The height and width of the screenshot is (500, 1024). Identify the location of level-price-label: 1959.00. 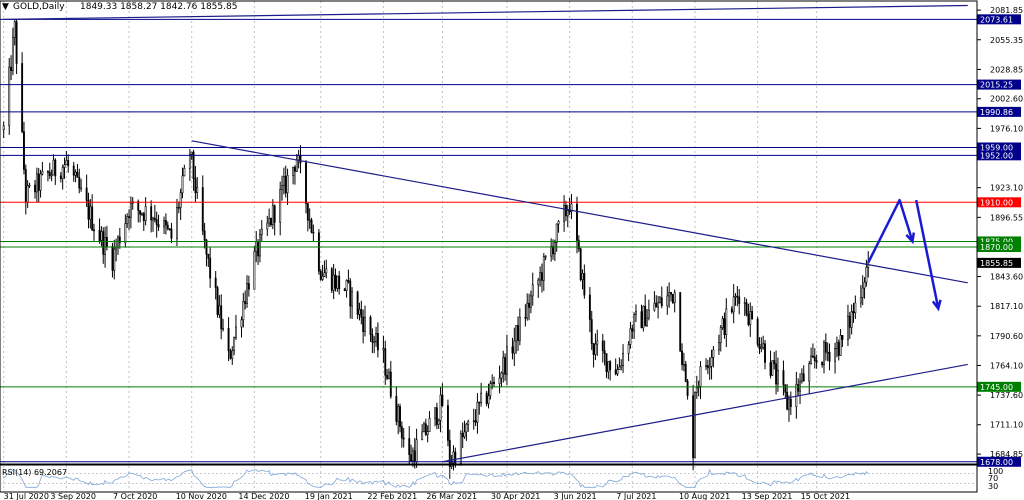
(996, 148).